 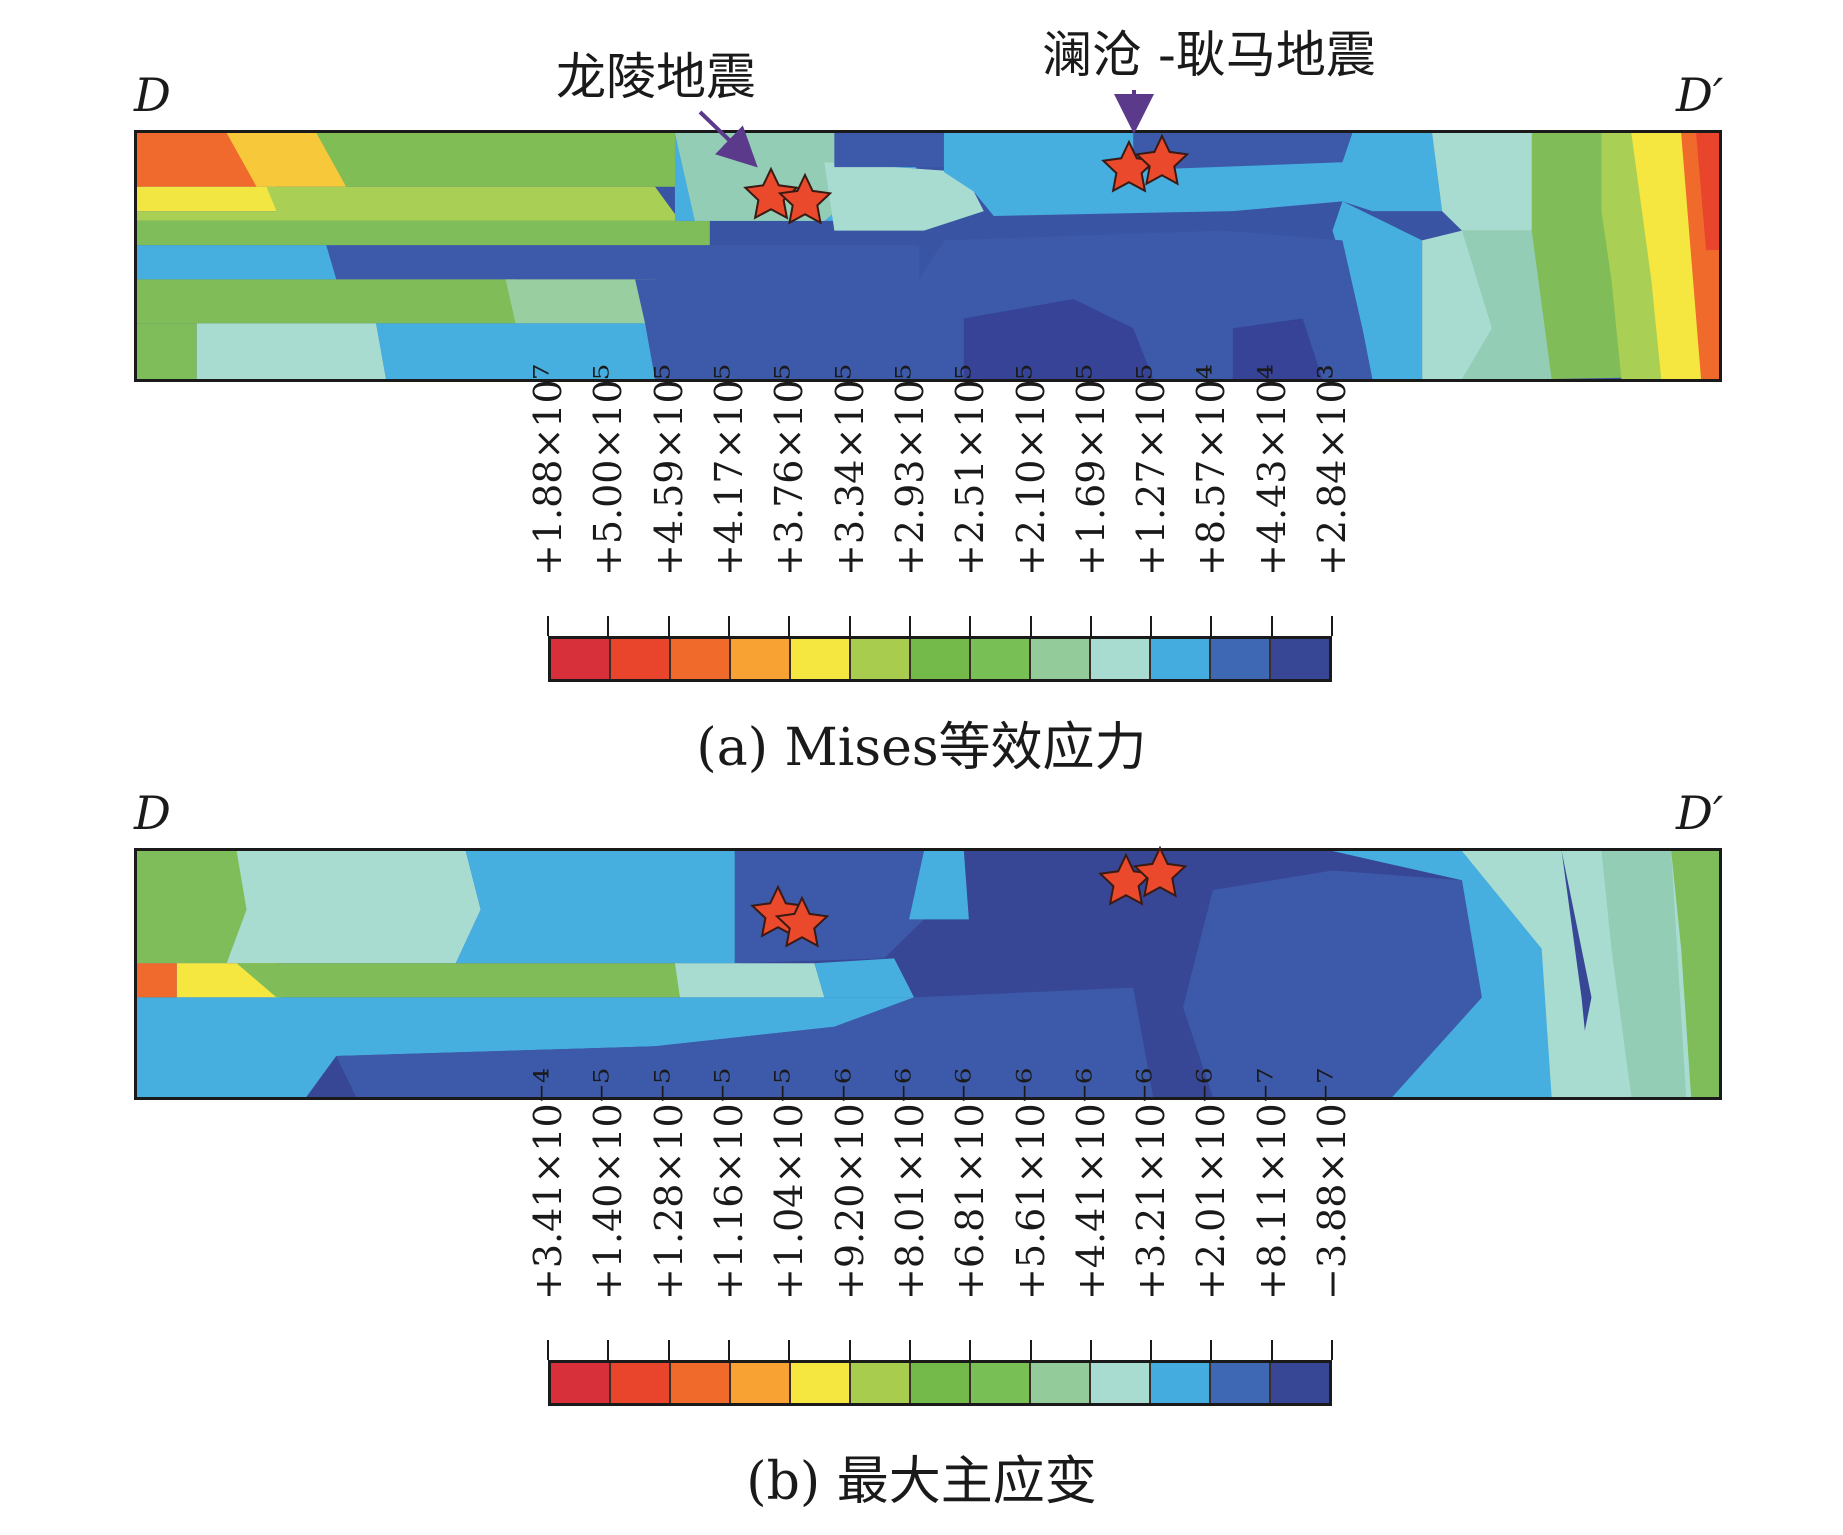 I want to click on legend-tick: +6.81×10⁻⁶, so click(x=970, y=1214).